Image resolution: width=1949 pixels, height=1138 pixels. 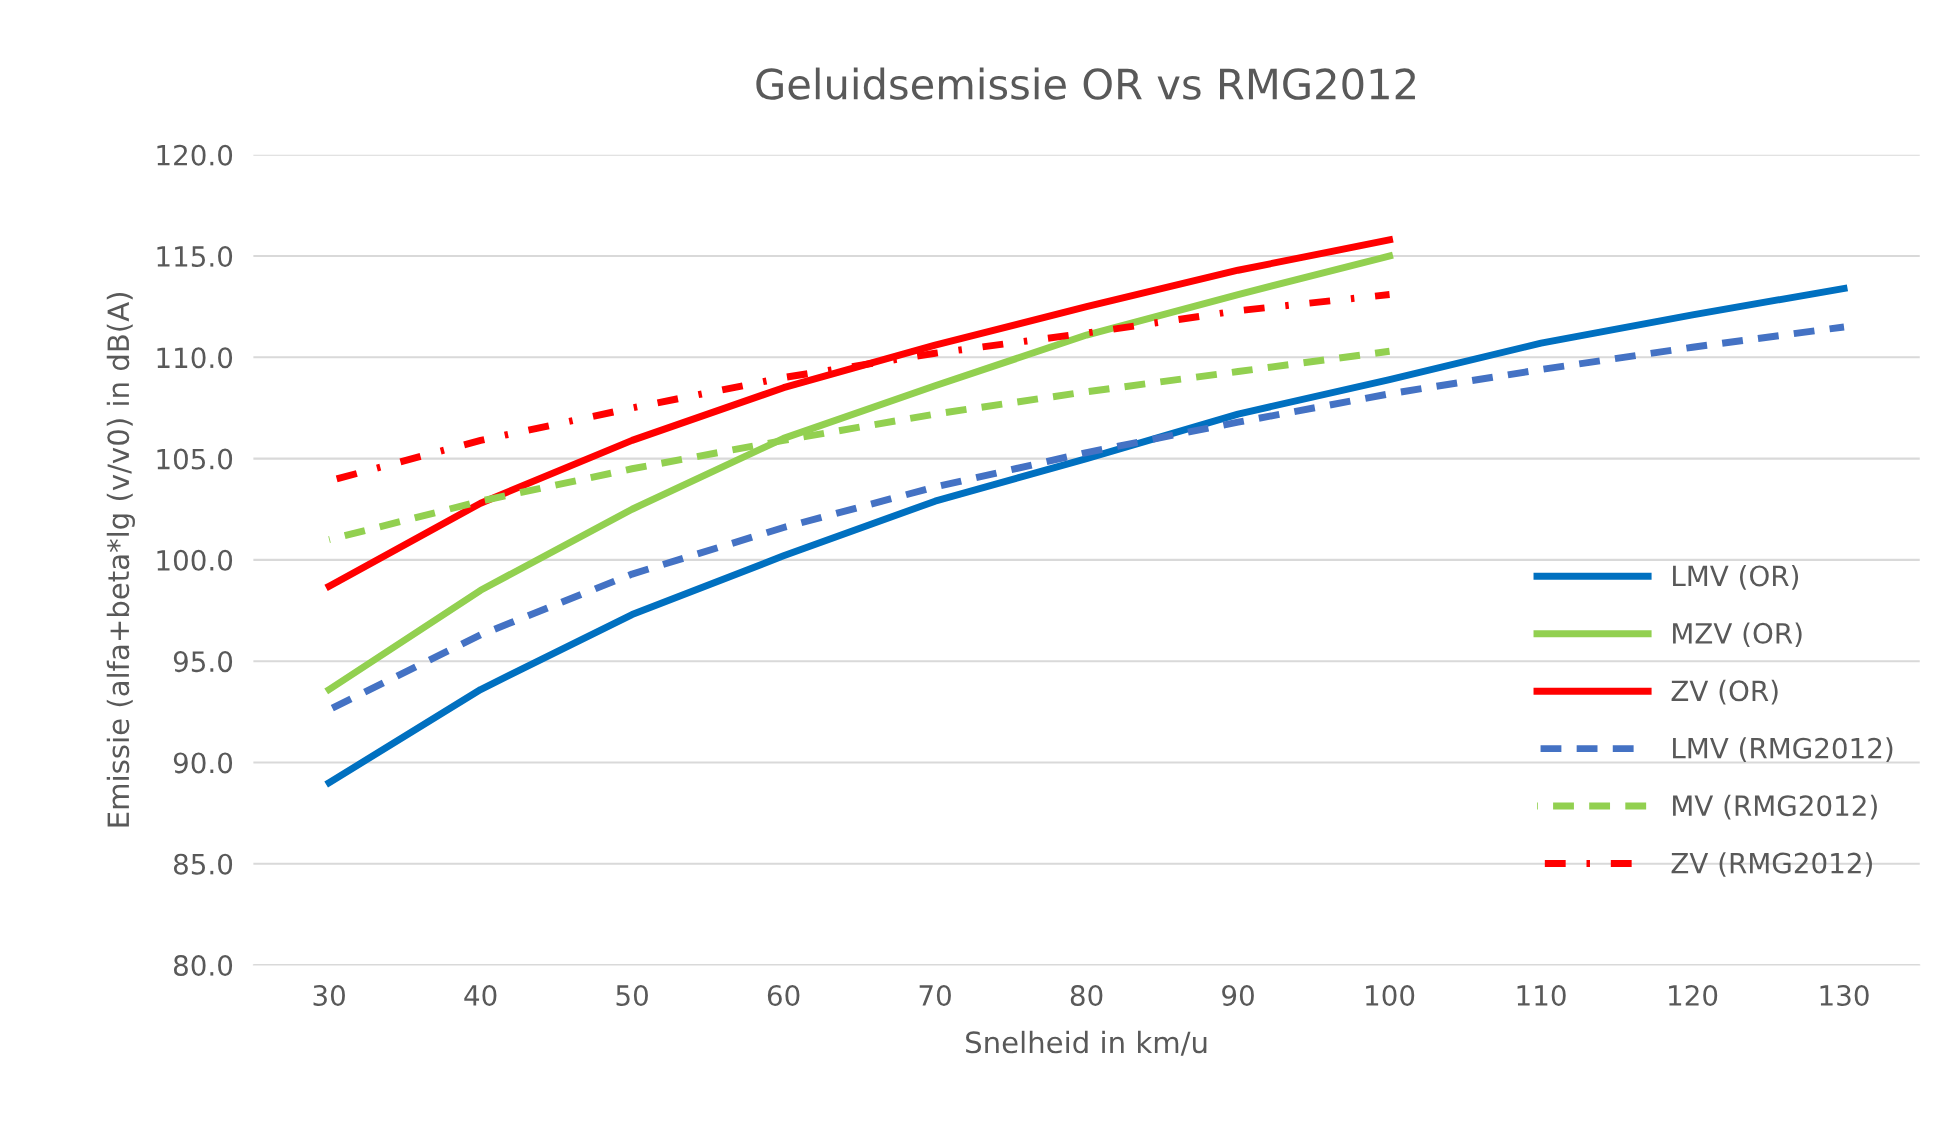 What do you see at coordinates (935, 995) in the screenshot?
I see `x-tick-label: 70` at bounding box center [935, 995].